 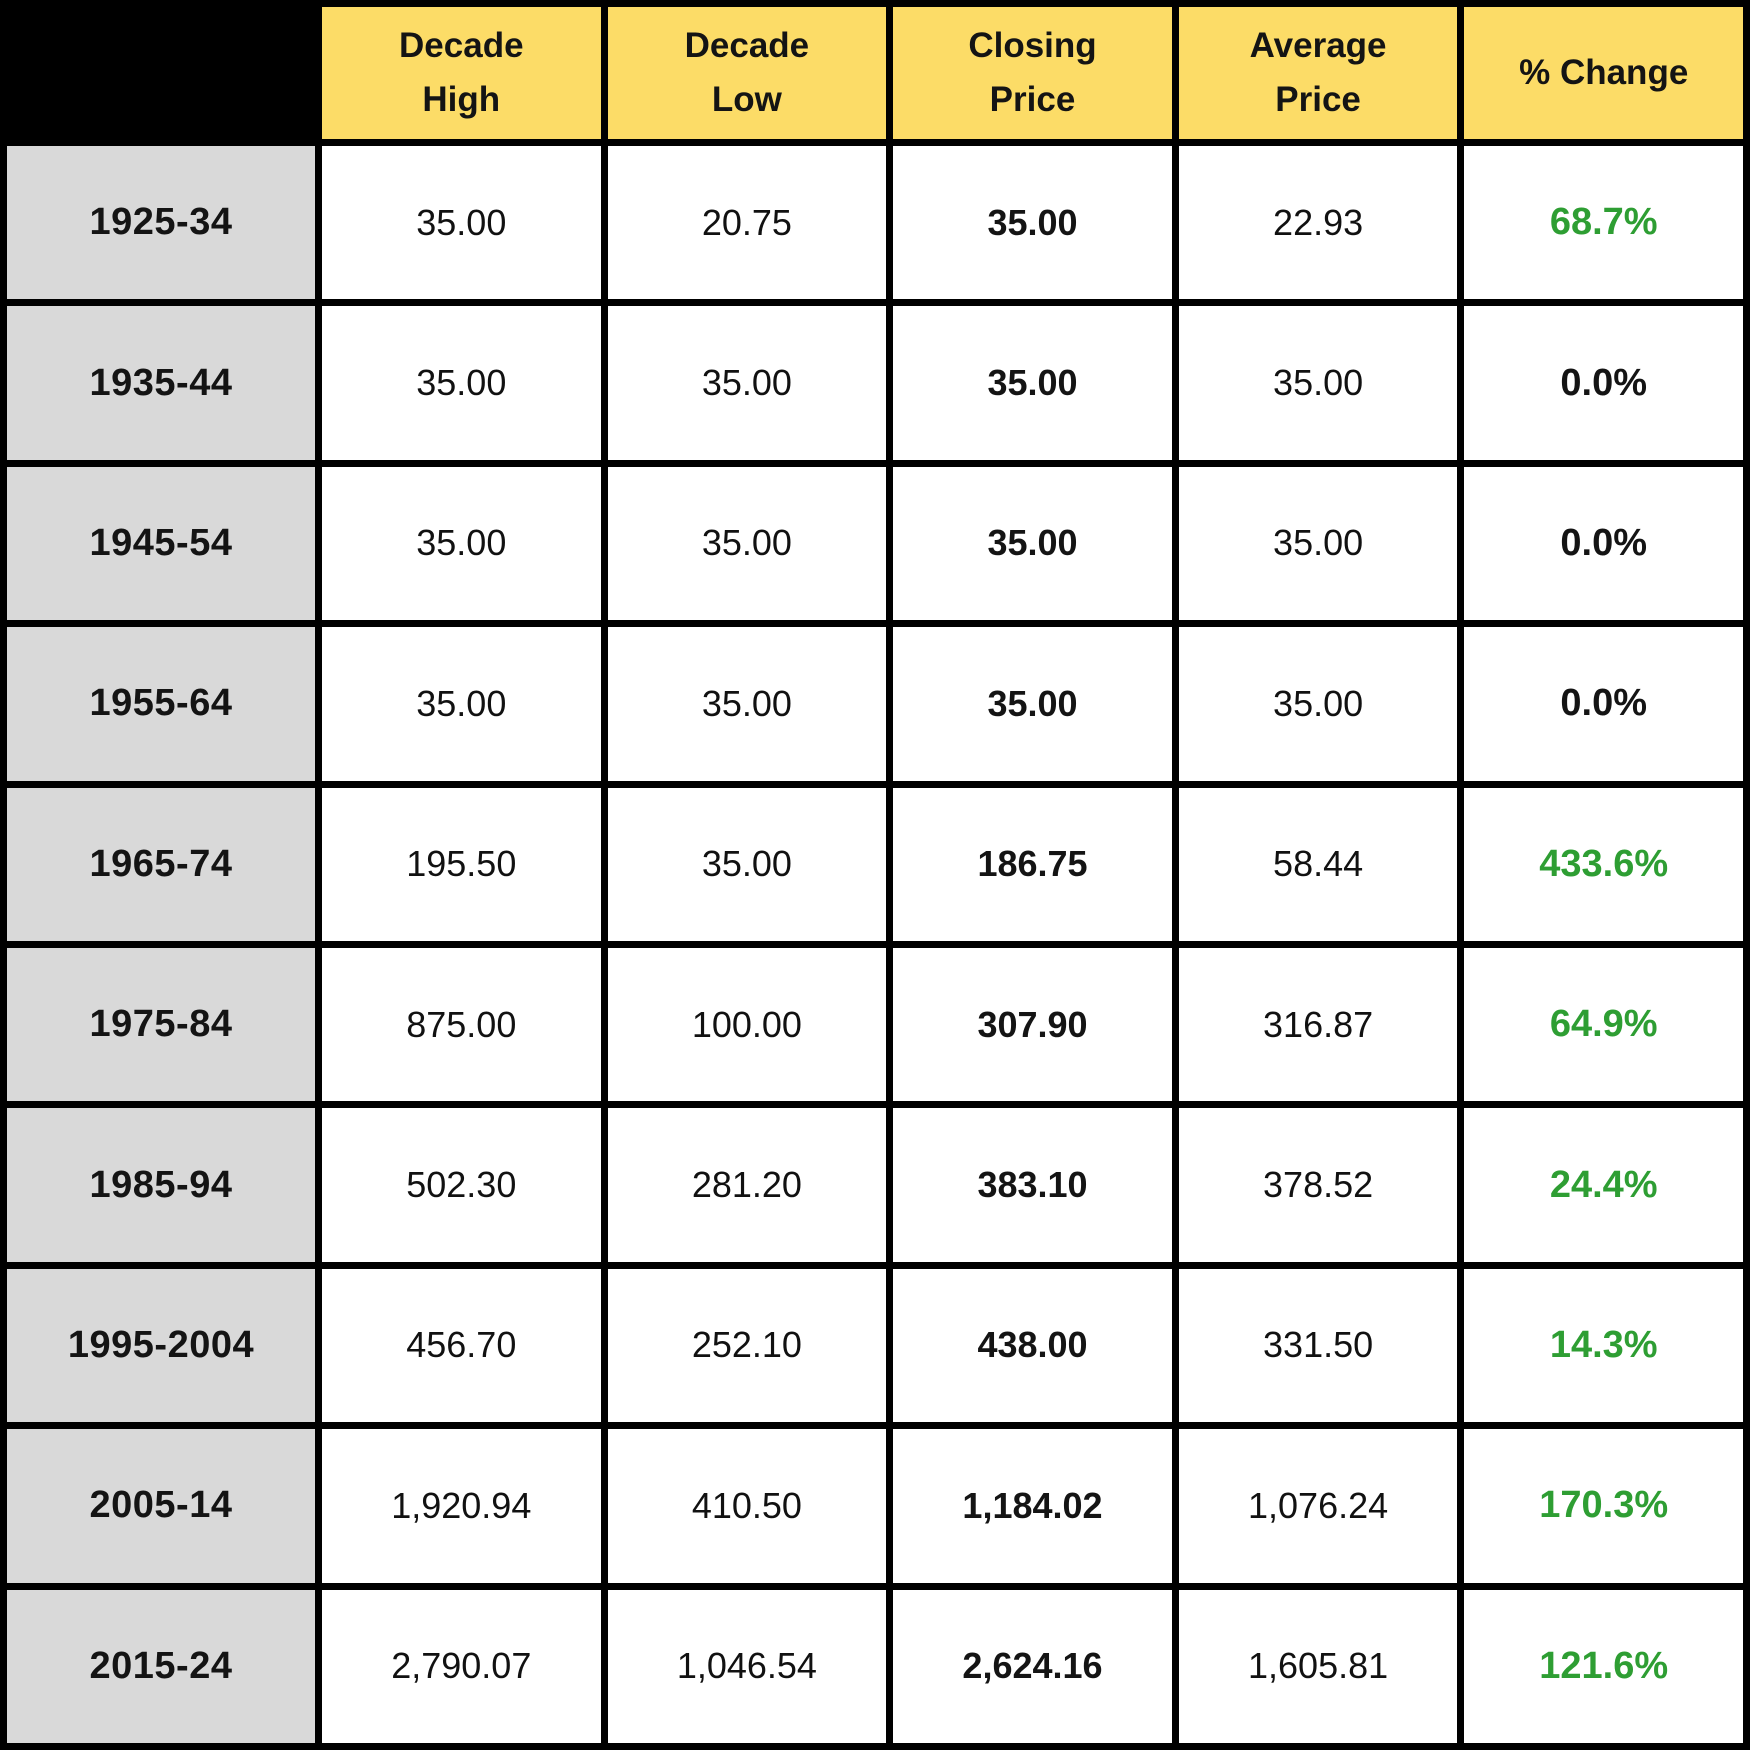 What do you see at coordinates (747, 1506) in the screenshot?
I see `cell-decade-low: 410.50` at bounding box center [747, 1506].